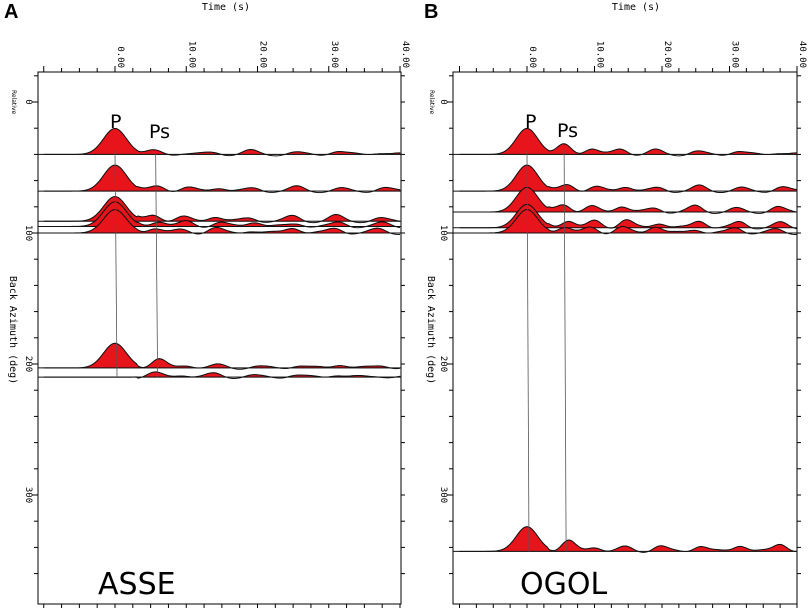  What do you see at coordinates (431, 12) in the screenshot?
I see `panel-letter-b: B` at bounding box center [431, 12].